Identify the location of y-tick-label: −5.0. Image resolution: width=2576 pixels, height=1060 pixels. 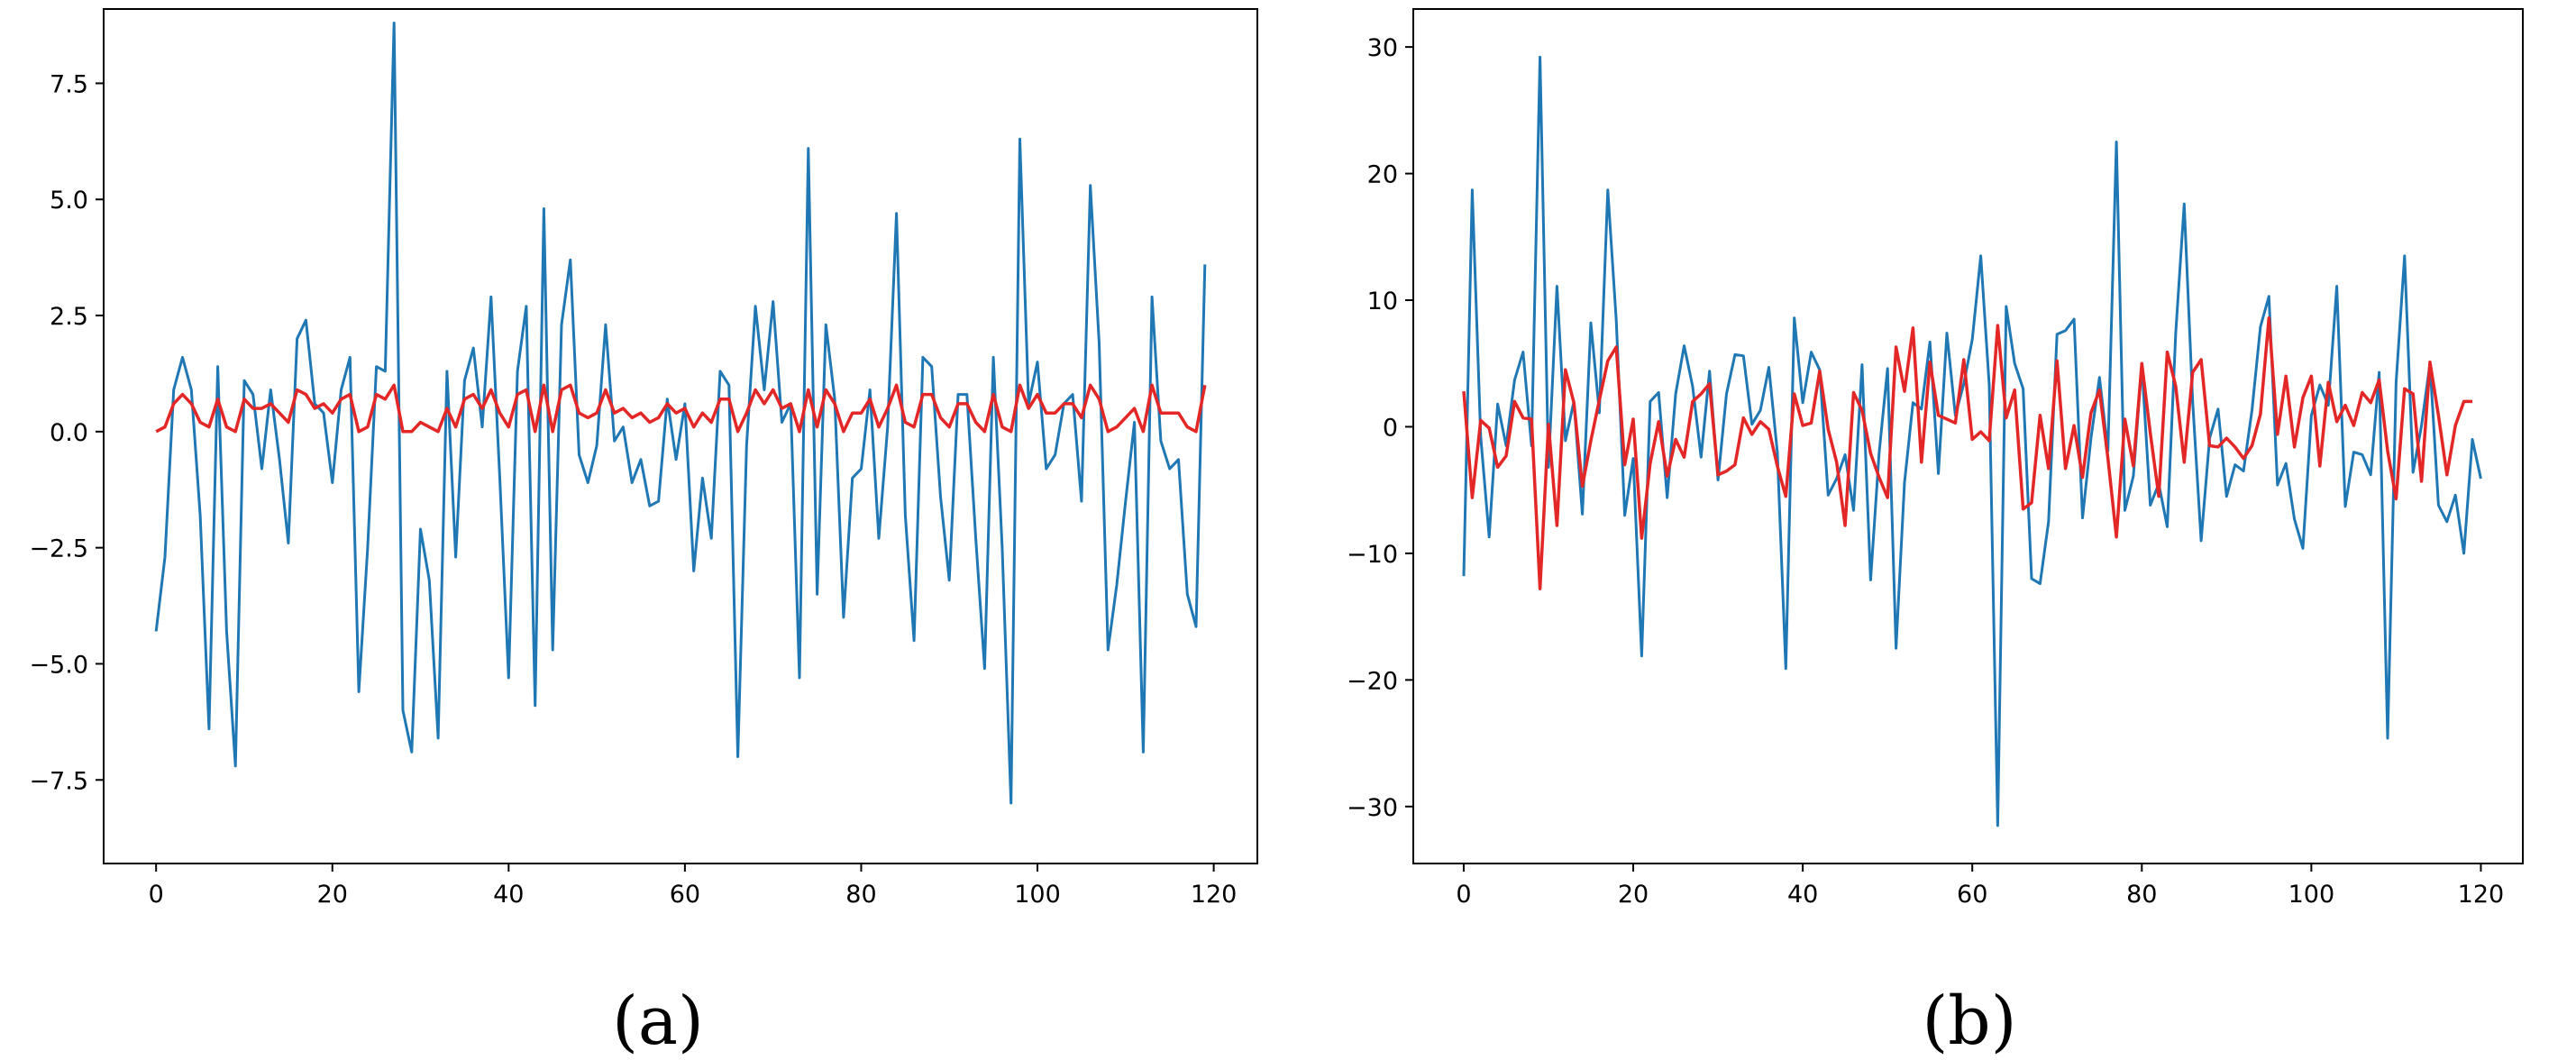
(59, 665).